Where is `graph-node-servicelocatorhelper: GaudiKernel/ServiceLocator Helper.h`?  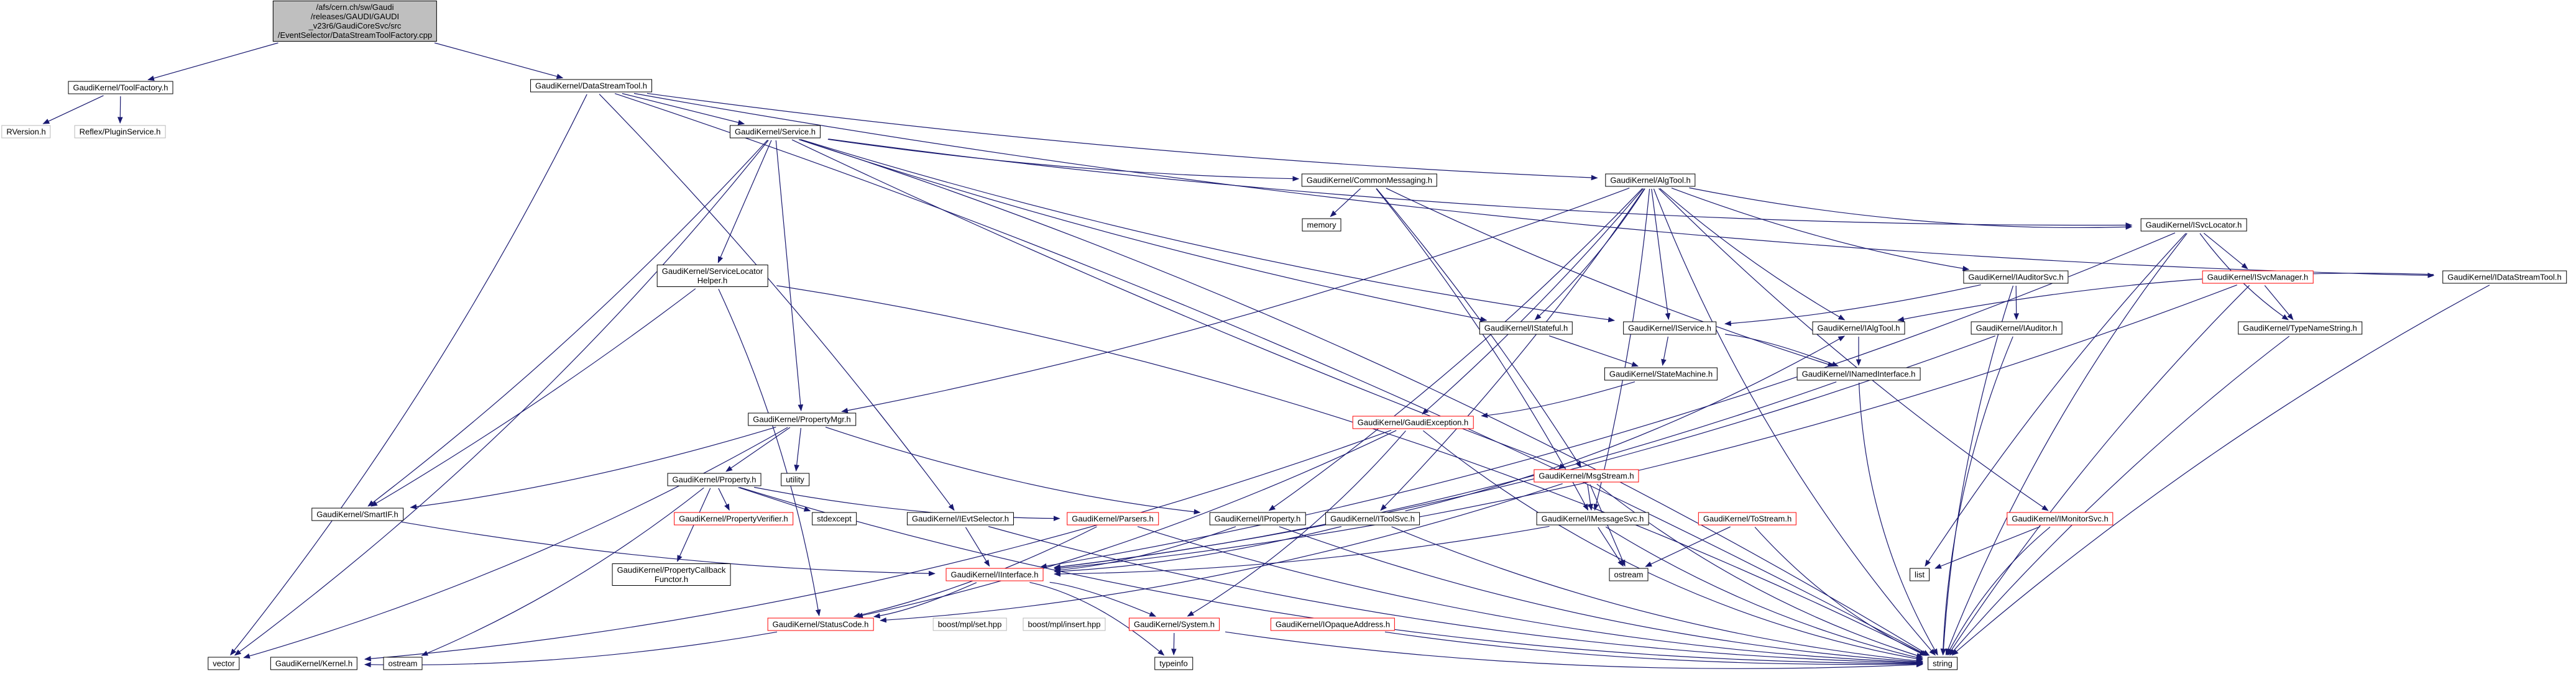 graph-node-servicelocatorhelper: GaudiKernel/ServiceLocator Helper.h is located at coordinates (712, 276).